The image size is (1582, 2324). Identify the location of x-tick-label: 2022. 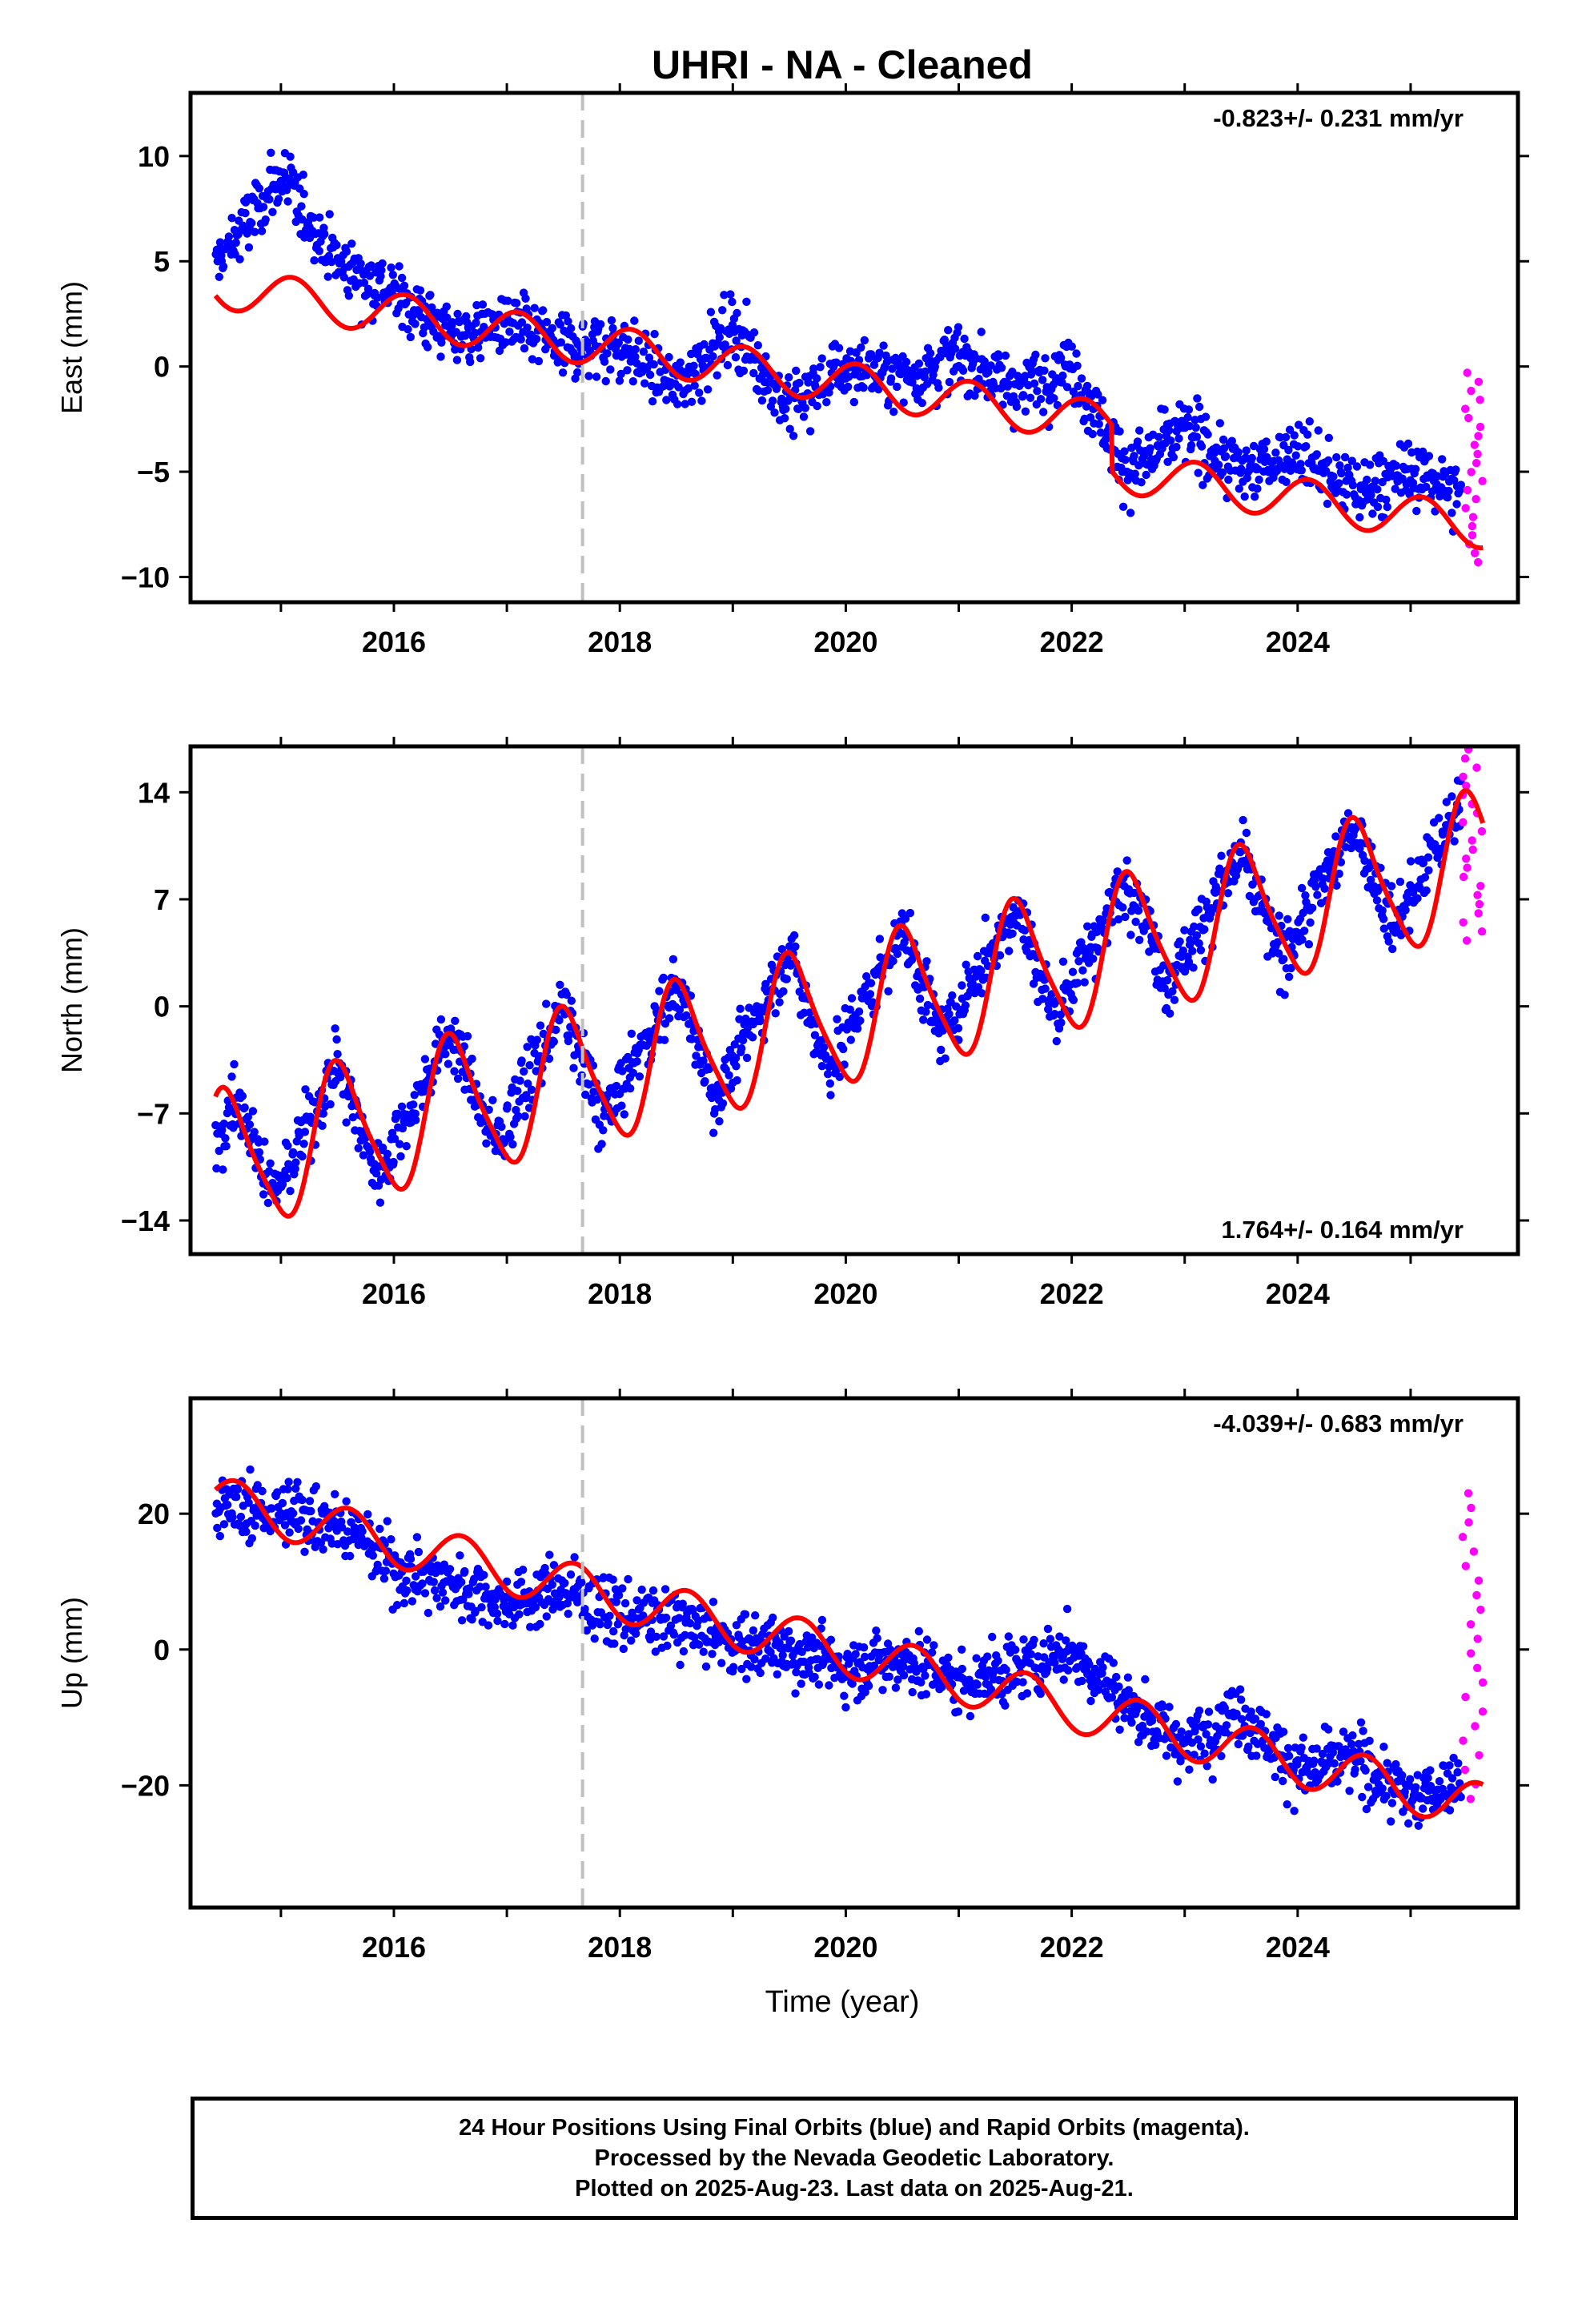
(1072, 1294).